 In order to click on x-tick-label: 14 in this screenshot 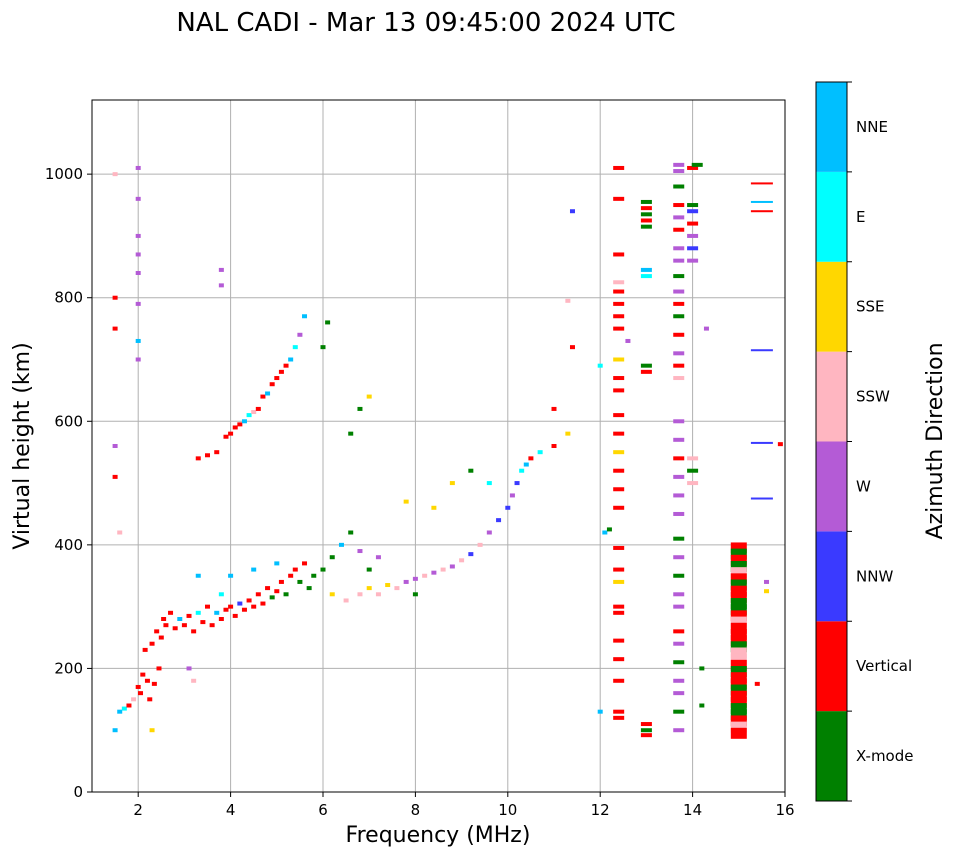, I will do `click(692, 810)`.